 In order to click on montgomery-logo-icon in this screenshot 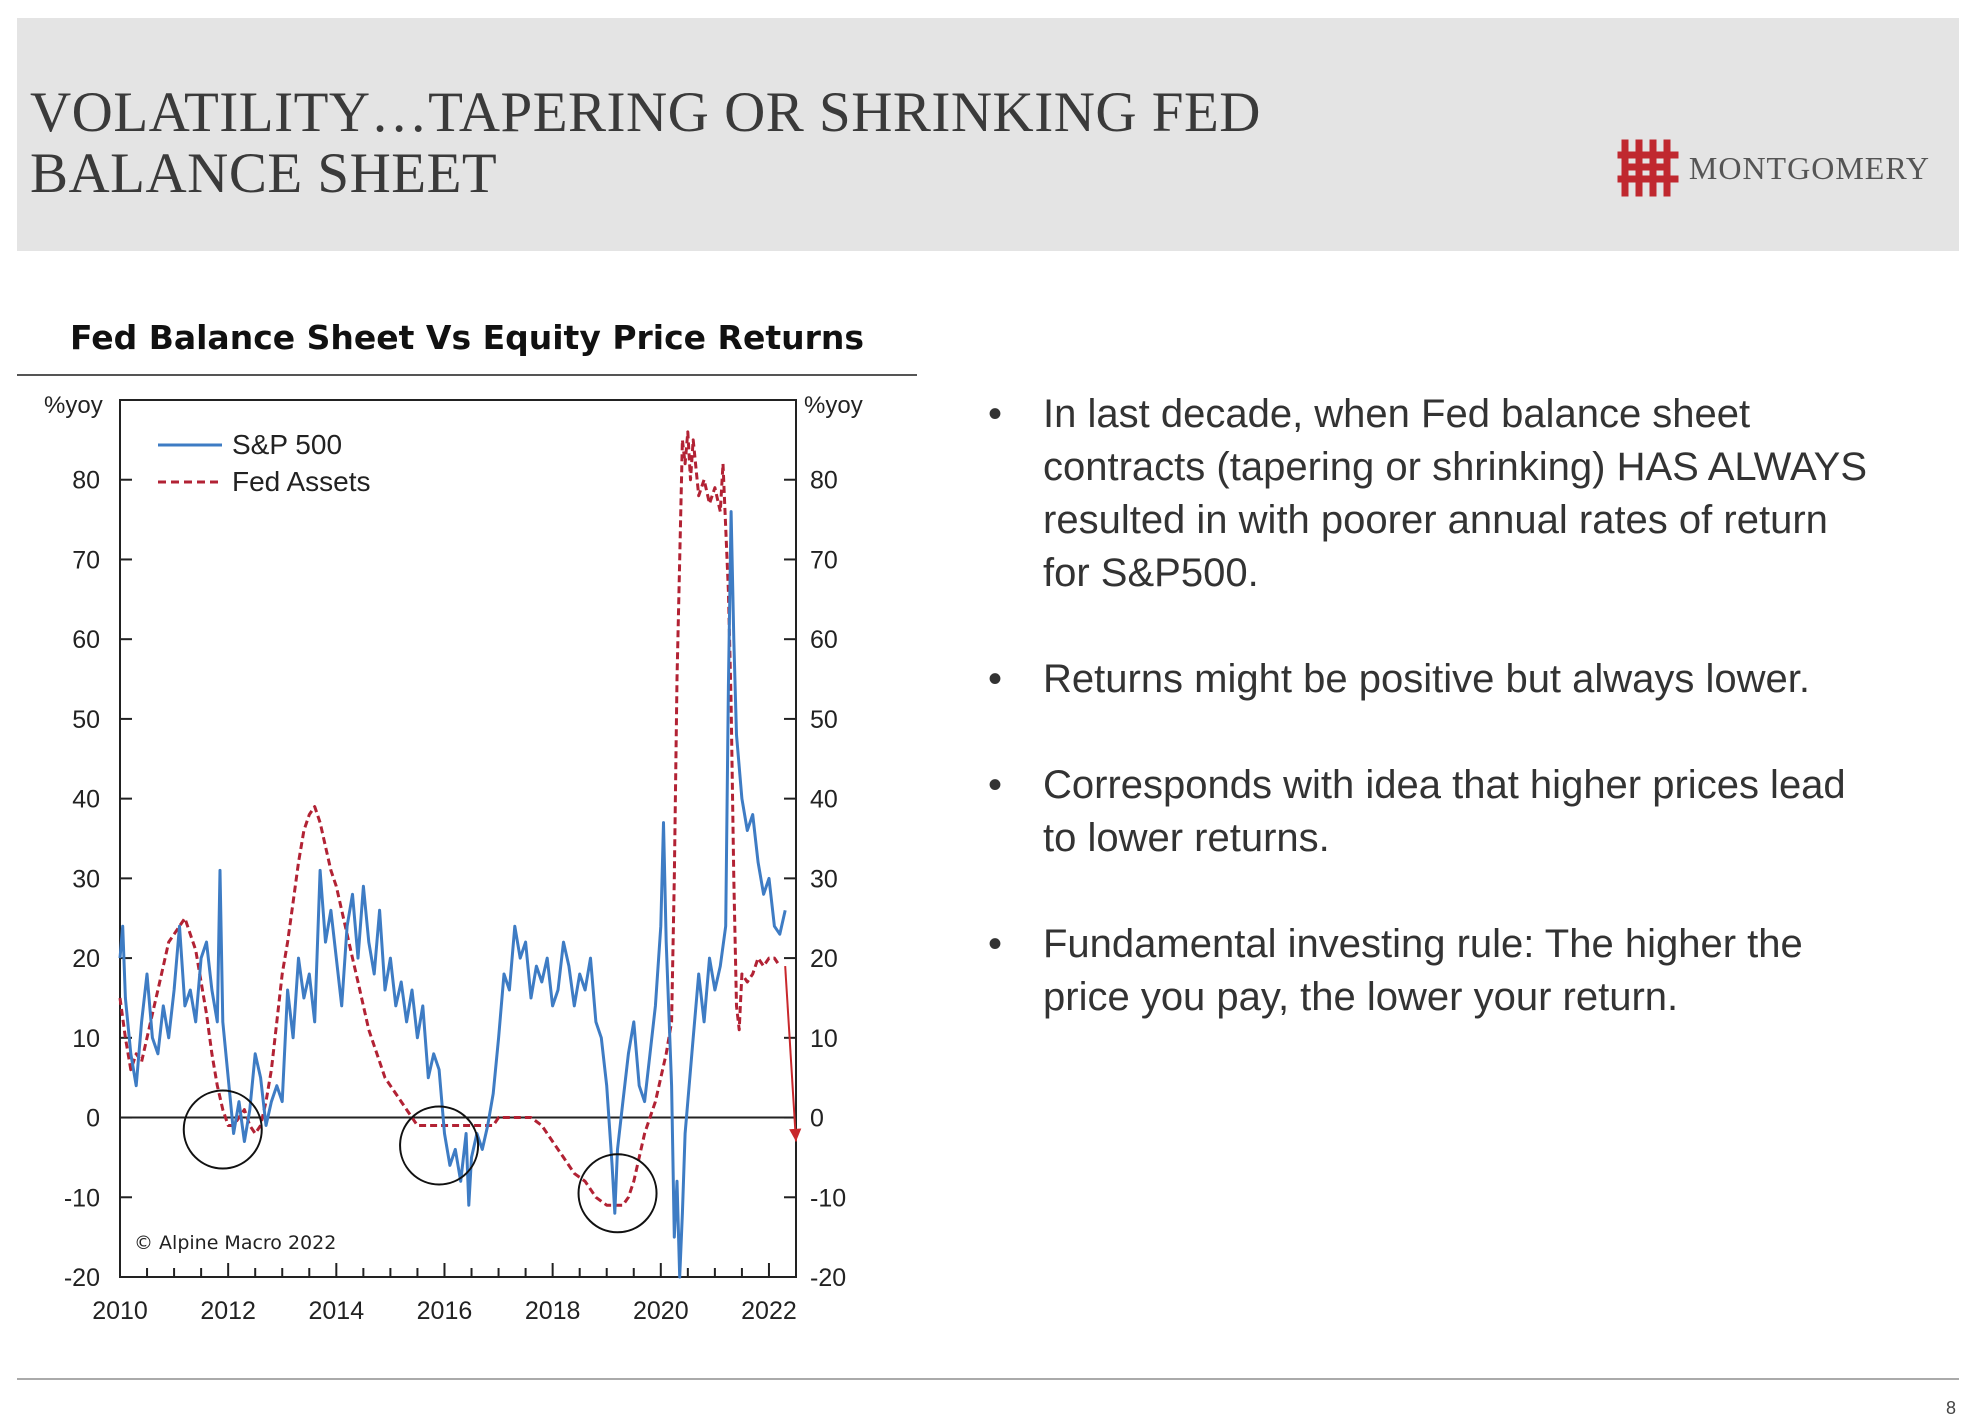, I will do `click(1648, 168)`.